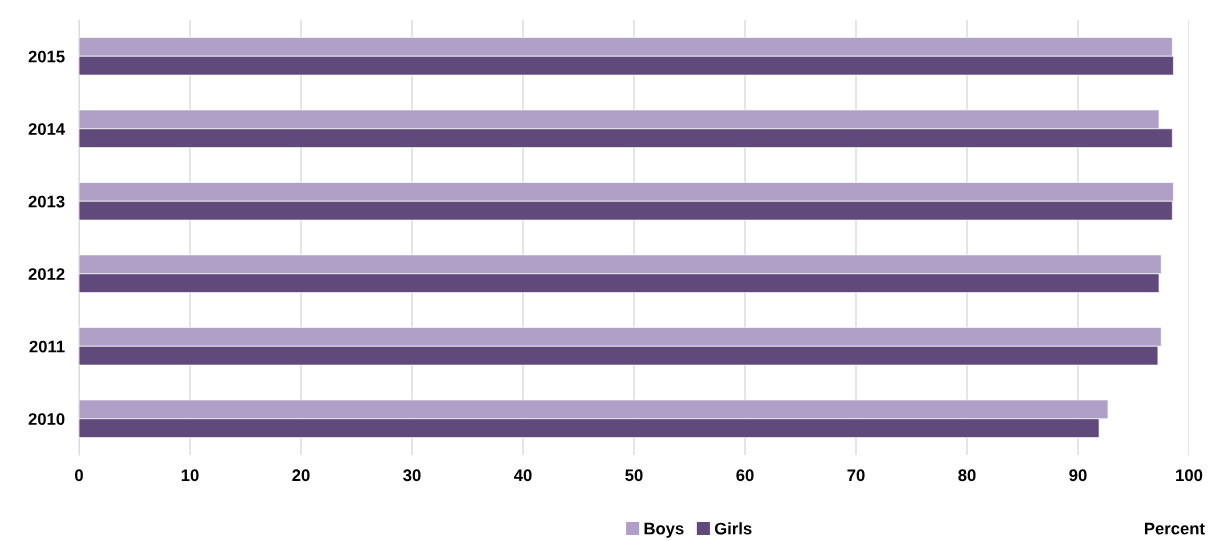  I want to click on x-tick-label: 60, so click(745, 475).